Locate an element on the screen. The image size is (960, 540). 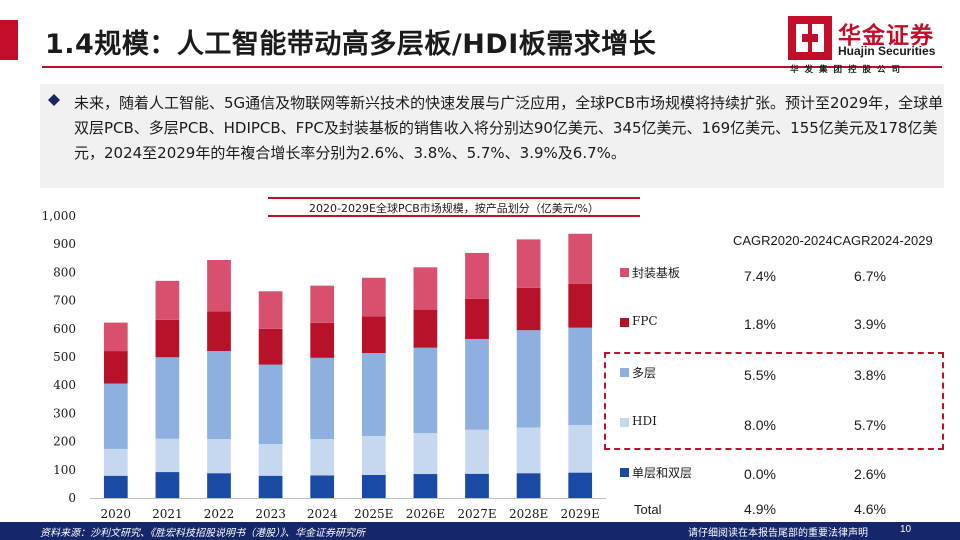
cagr-single-double-2020-2024: 0.0% is located at coordinates (760, 474).